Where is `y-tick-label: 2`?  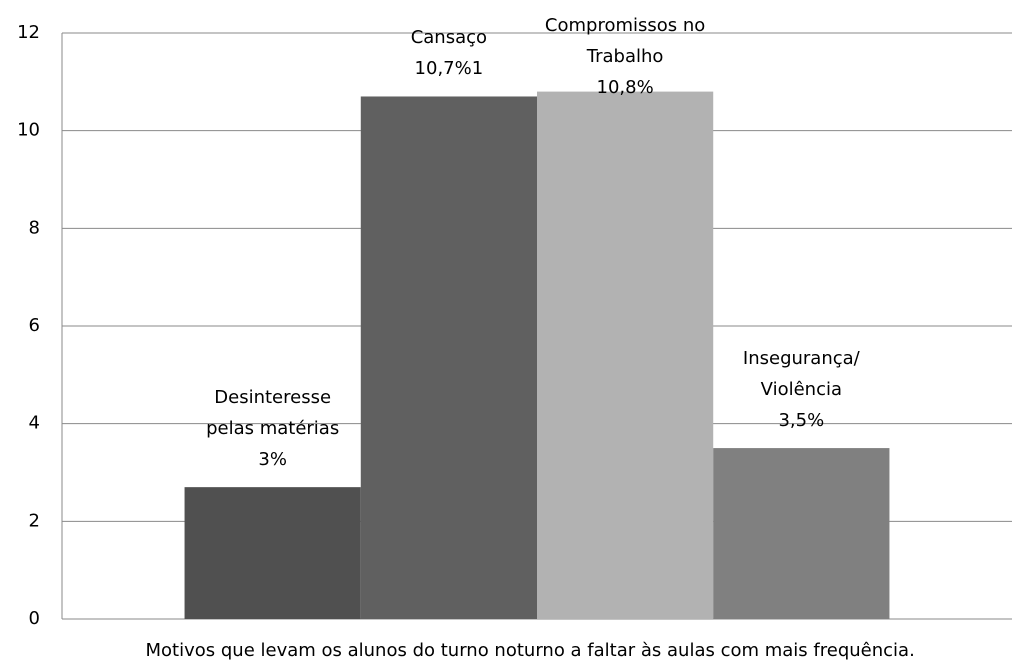 y-tick-label: 2 is located at coordinates (34, 520).